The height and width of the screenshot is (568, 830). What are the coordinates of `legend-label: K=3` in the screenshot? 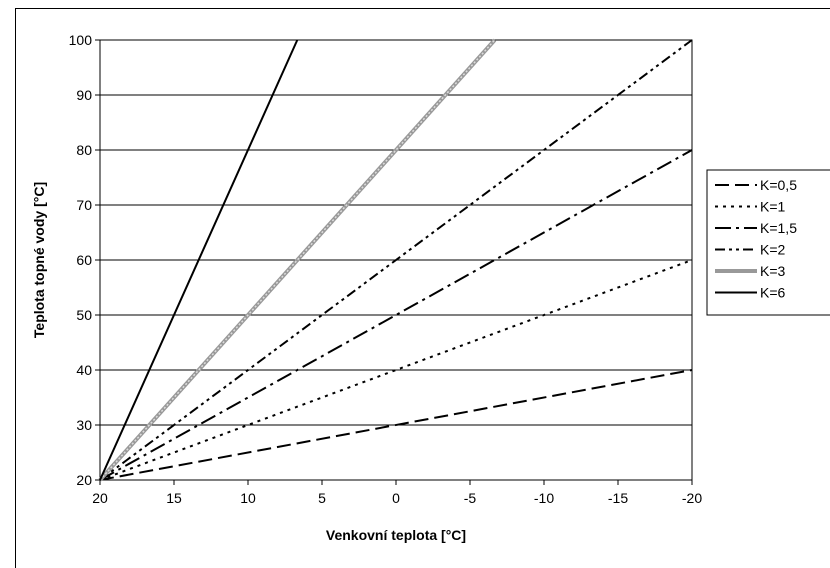 It's located at (773, 271).